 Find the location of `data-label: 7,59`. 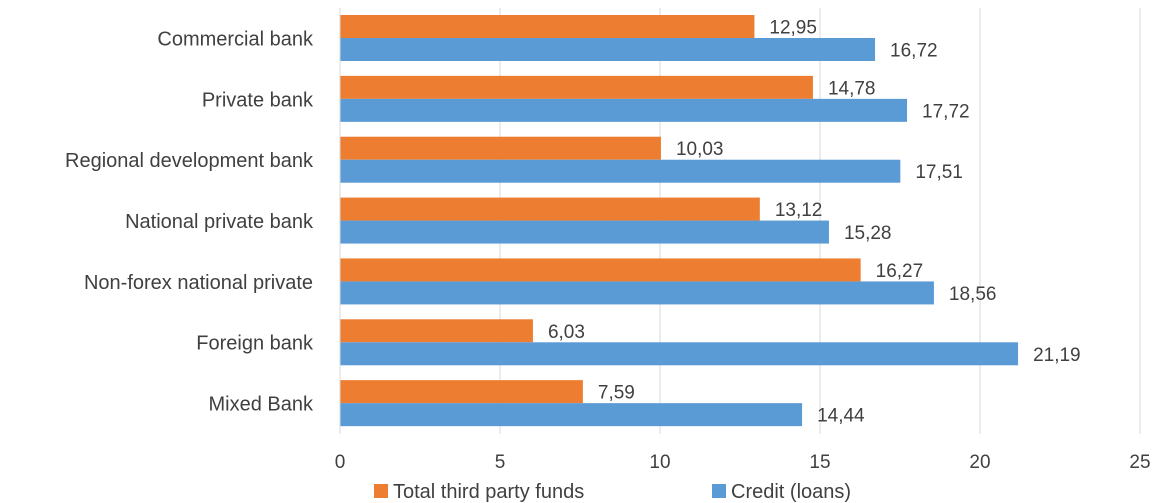

data-label: 7,59 is located at coordinates (616, 393).